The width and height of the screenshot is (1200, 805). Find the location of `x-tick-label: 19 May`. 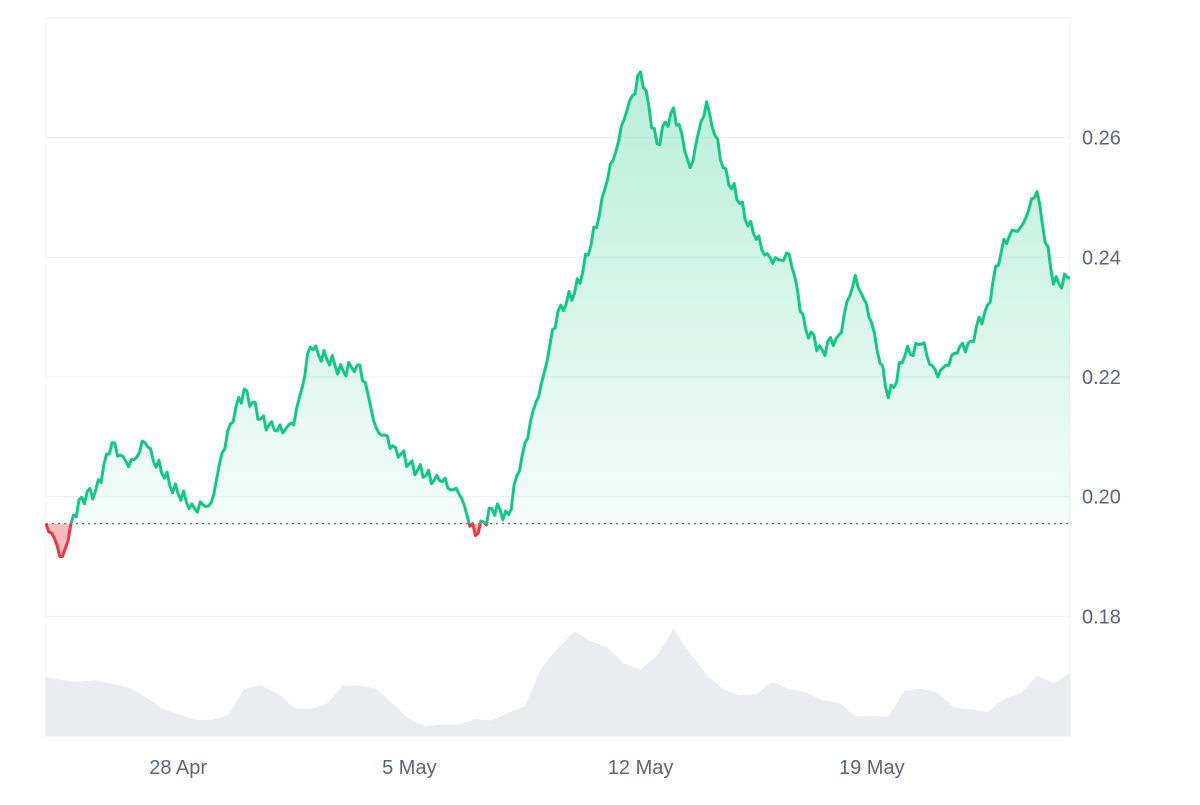

x-tick-label: 19 May is located at coordinates (872, 768).